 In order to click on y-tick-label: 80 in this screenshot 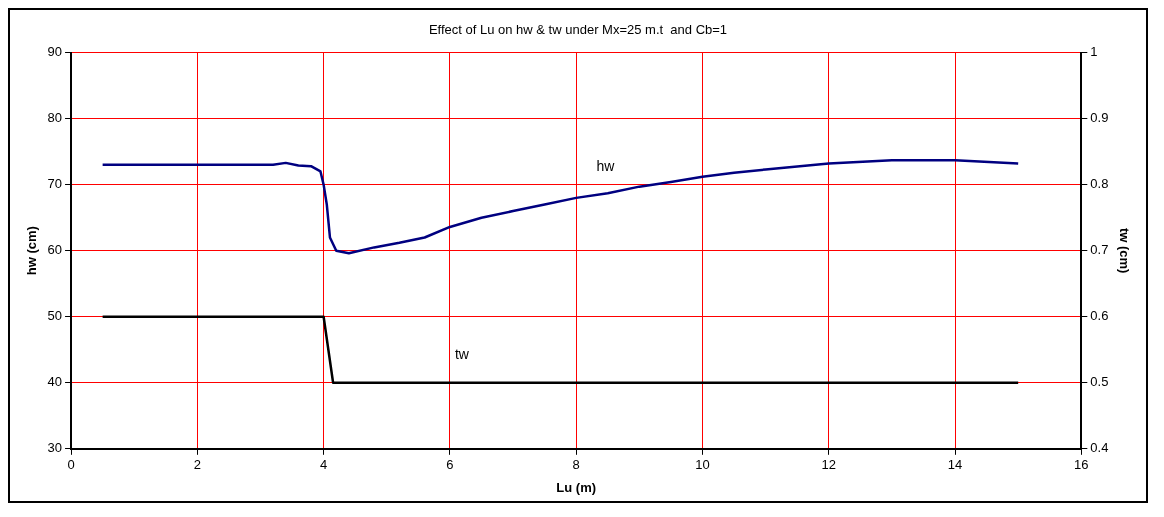, I will do `click(55, 118)`.